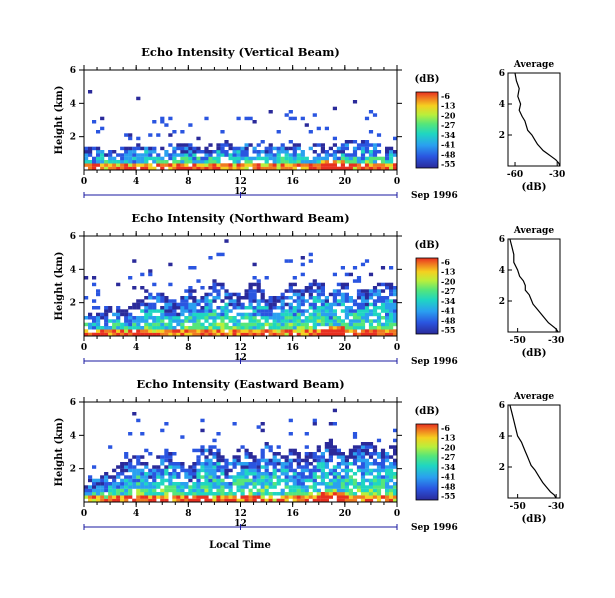  I want to click on y-axis-label: Height (km), so click(59, 452).